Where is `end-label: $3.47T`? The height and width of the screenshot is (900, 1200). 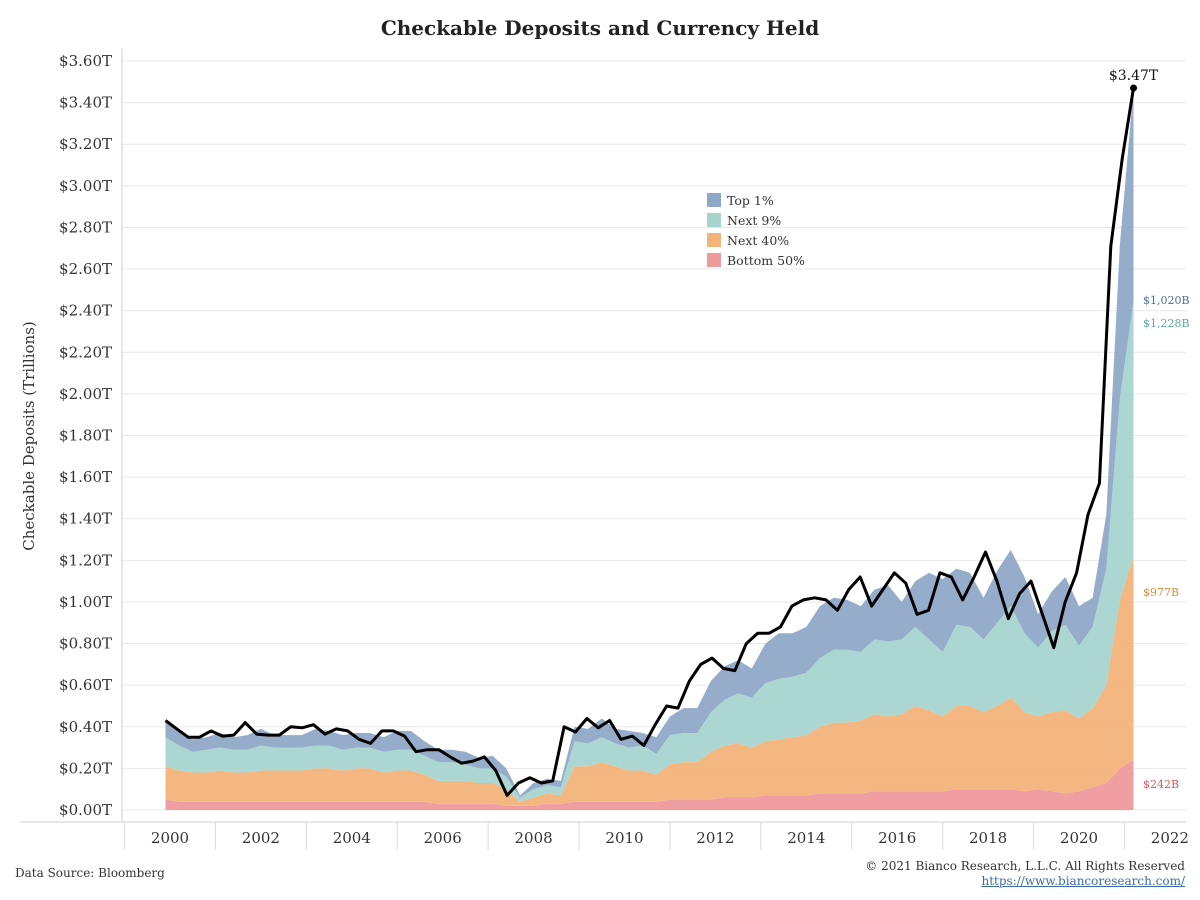 end-label: $3.47T is located at coordinates (1134, 76).